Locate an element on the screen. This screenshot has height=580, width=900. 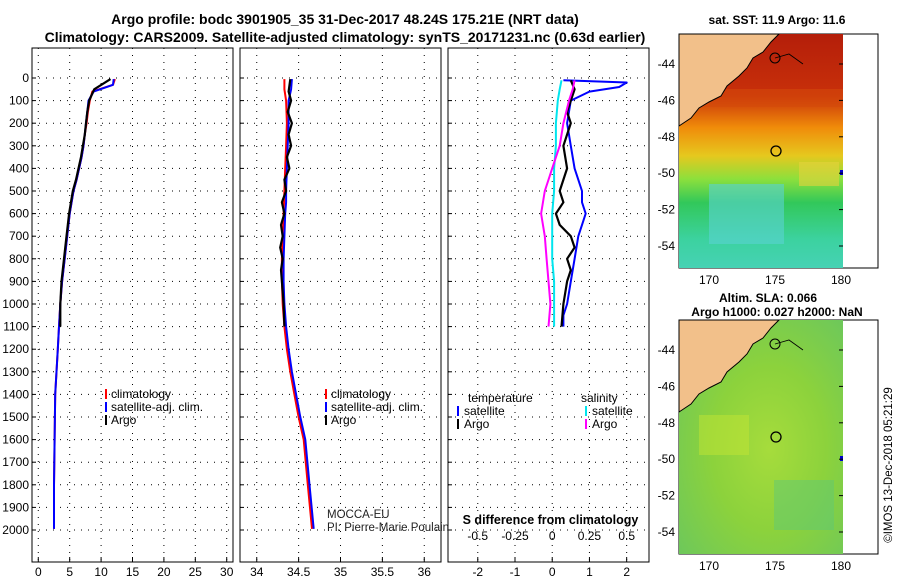
y-tick-label: 1800 is located at coordinates (15, 485).